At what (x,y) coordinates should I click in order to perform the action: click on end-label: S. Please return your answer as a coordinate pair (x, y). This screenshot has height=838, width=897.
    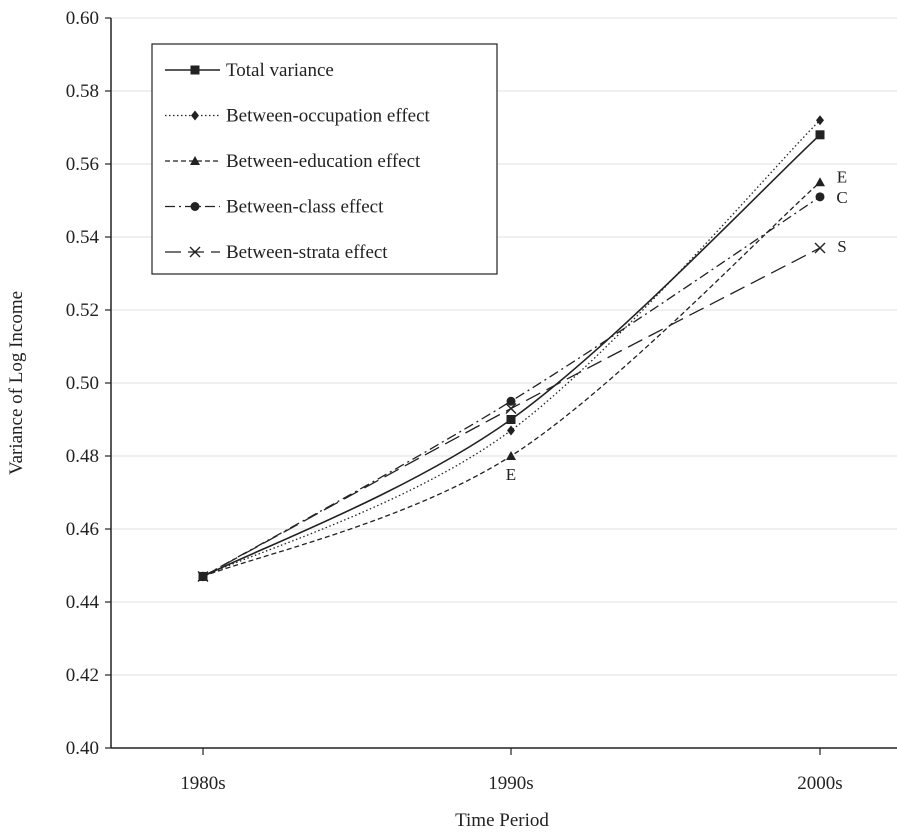
    Looking at the image, I should click on (841, 246).